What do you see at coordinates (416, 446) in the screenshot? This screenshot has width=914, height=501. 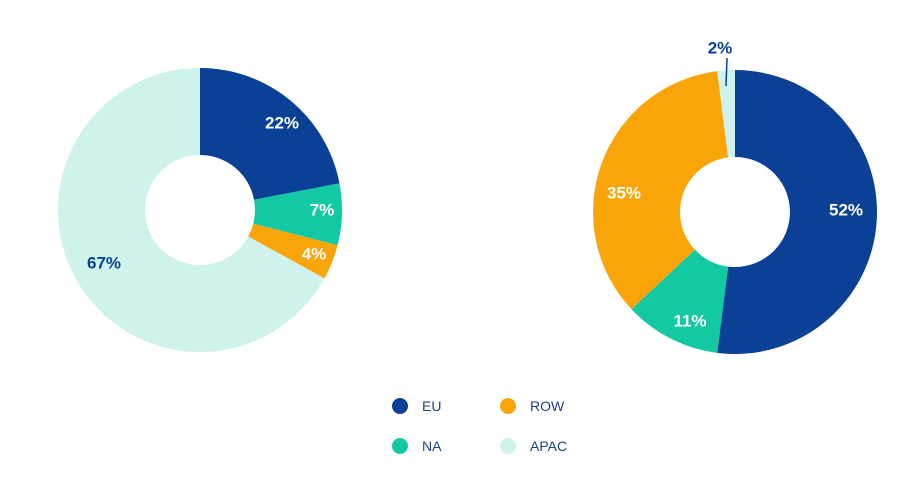 I see `legend-item-na: NA` at bounding box center [416, 446].